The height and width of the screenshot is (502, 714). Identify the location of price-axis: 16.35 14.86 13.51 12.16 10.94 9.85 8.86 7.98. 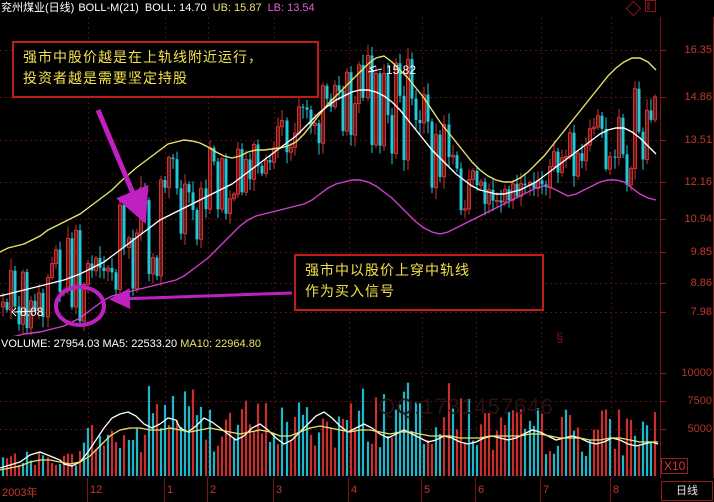
(687, 176).